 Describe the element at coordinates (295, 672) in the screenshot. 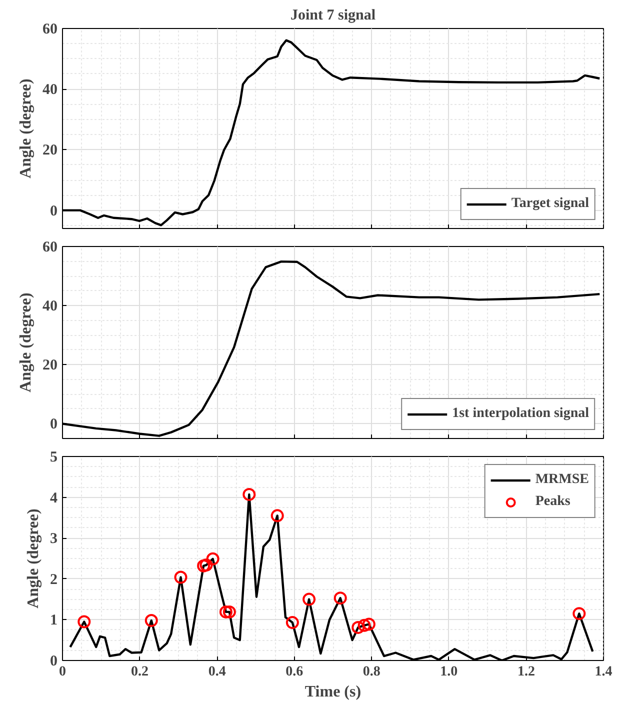

I see `x-tick-label: 0.6` at that location.